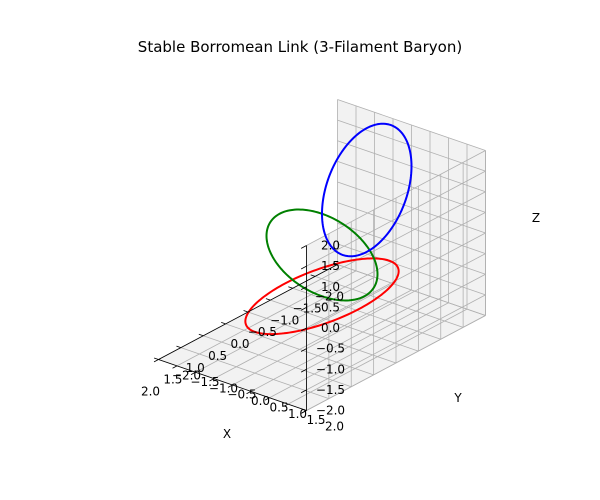  I want to click on z-tick-label: 0.5, so click(330, 307).